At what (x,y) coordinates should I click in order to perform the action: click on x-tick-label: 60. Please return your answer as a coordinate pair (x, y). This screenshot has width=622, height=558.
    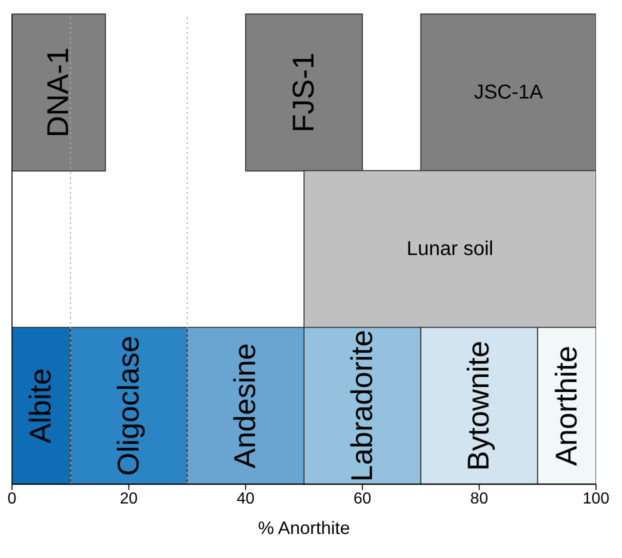
    Looking at the image, I should click on (363, 499).